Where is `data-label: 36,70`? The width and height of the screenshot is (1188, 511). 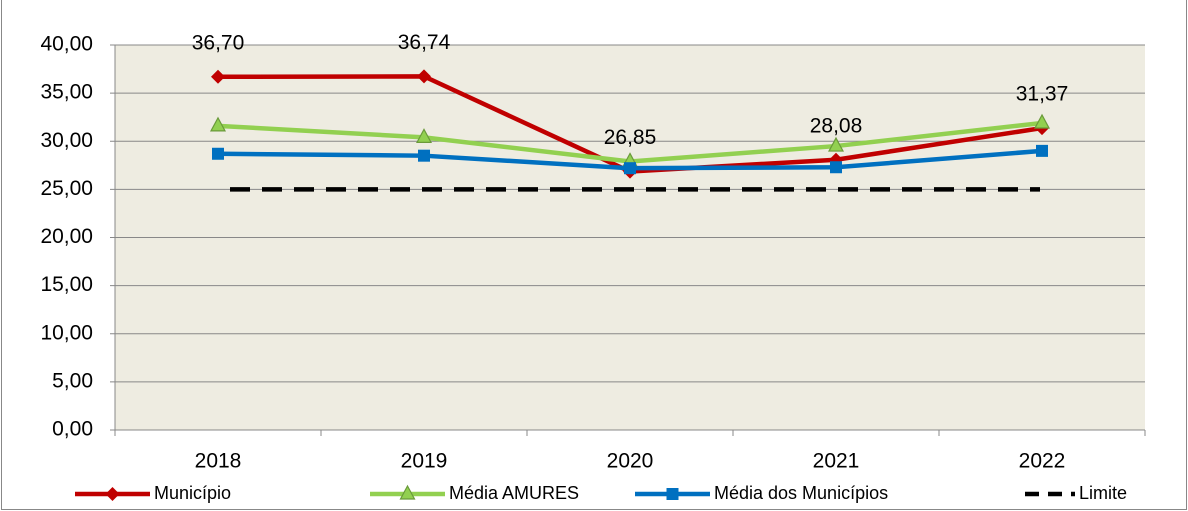 data-label: 36,70 is located at coordinates (218, 42).